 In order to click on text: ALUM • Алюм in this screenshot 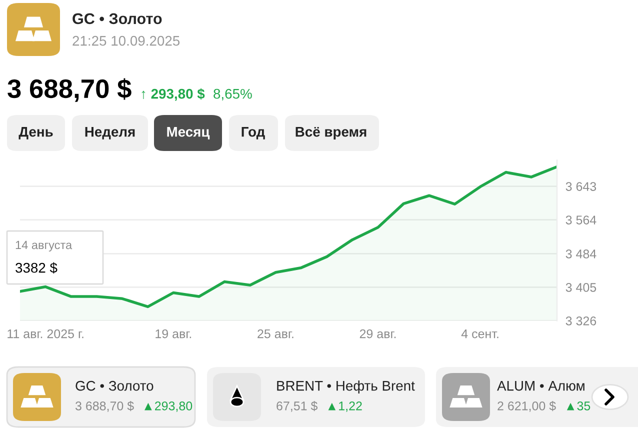, I will do `click(540, 386)`.